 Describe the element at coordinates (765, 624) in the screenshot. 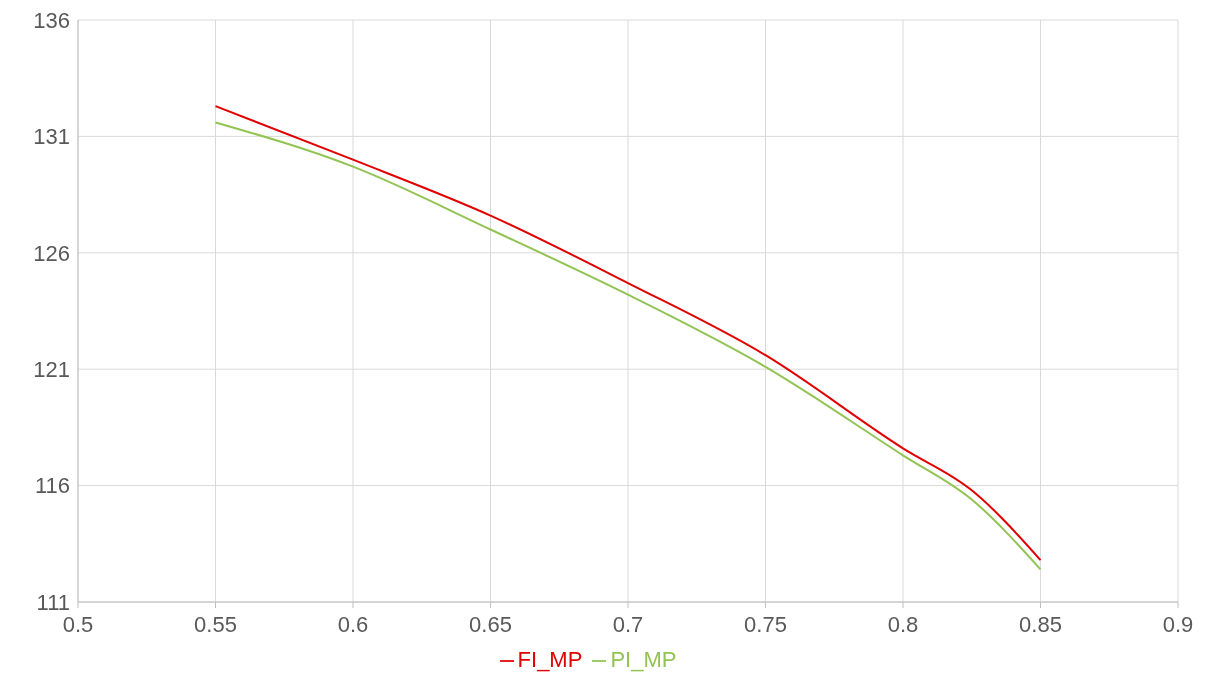

I see `x-tick-label: 0.75` at that location.